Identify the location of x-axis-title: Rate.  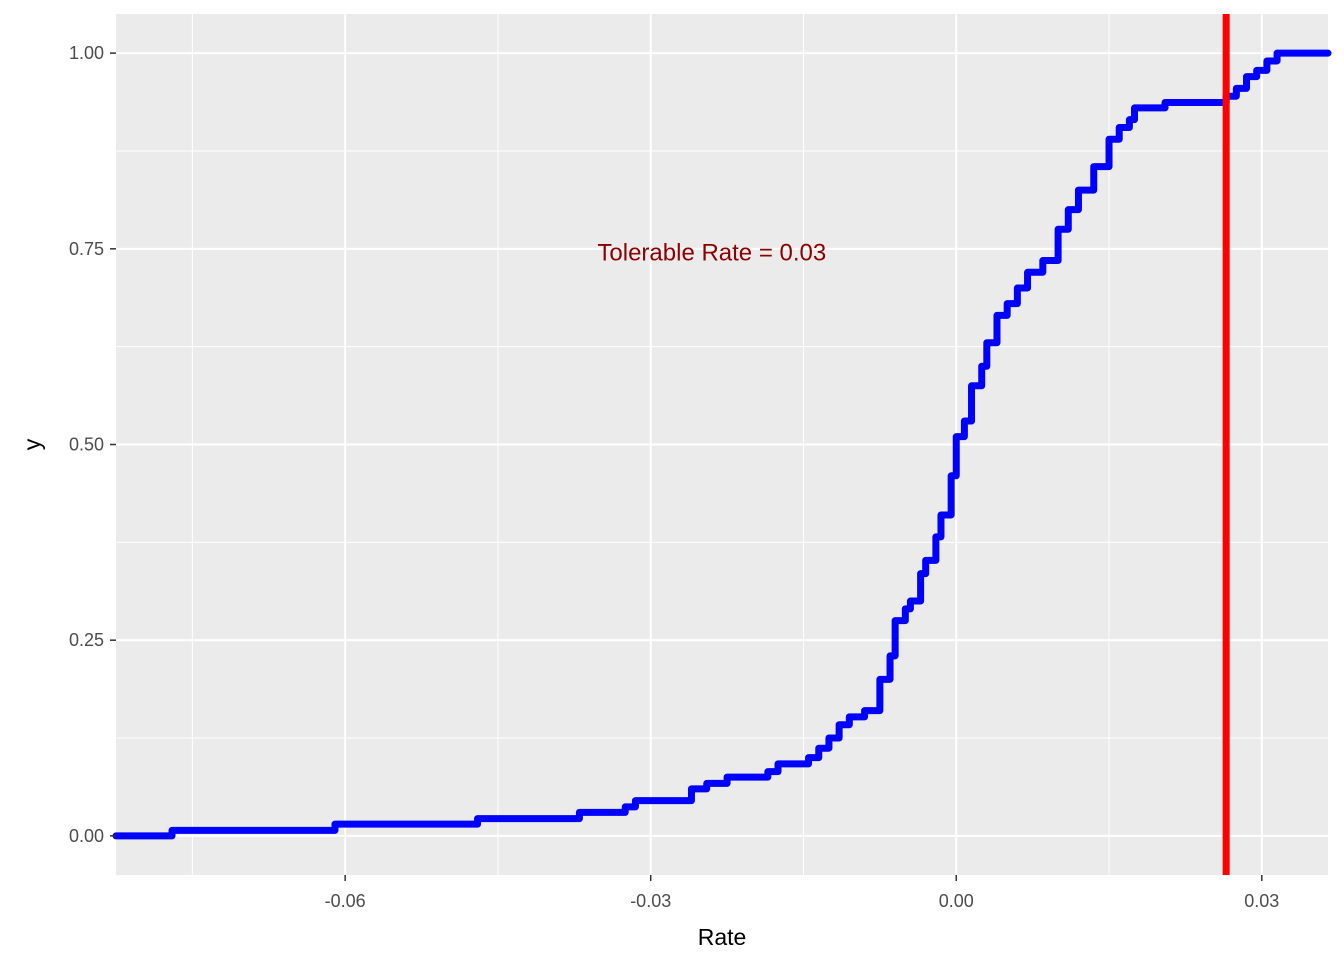
(722, 937).